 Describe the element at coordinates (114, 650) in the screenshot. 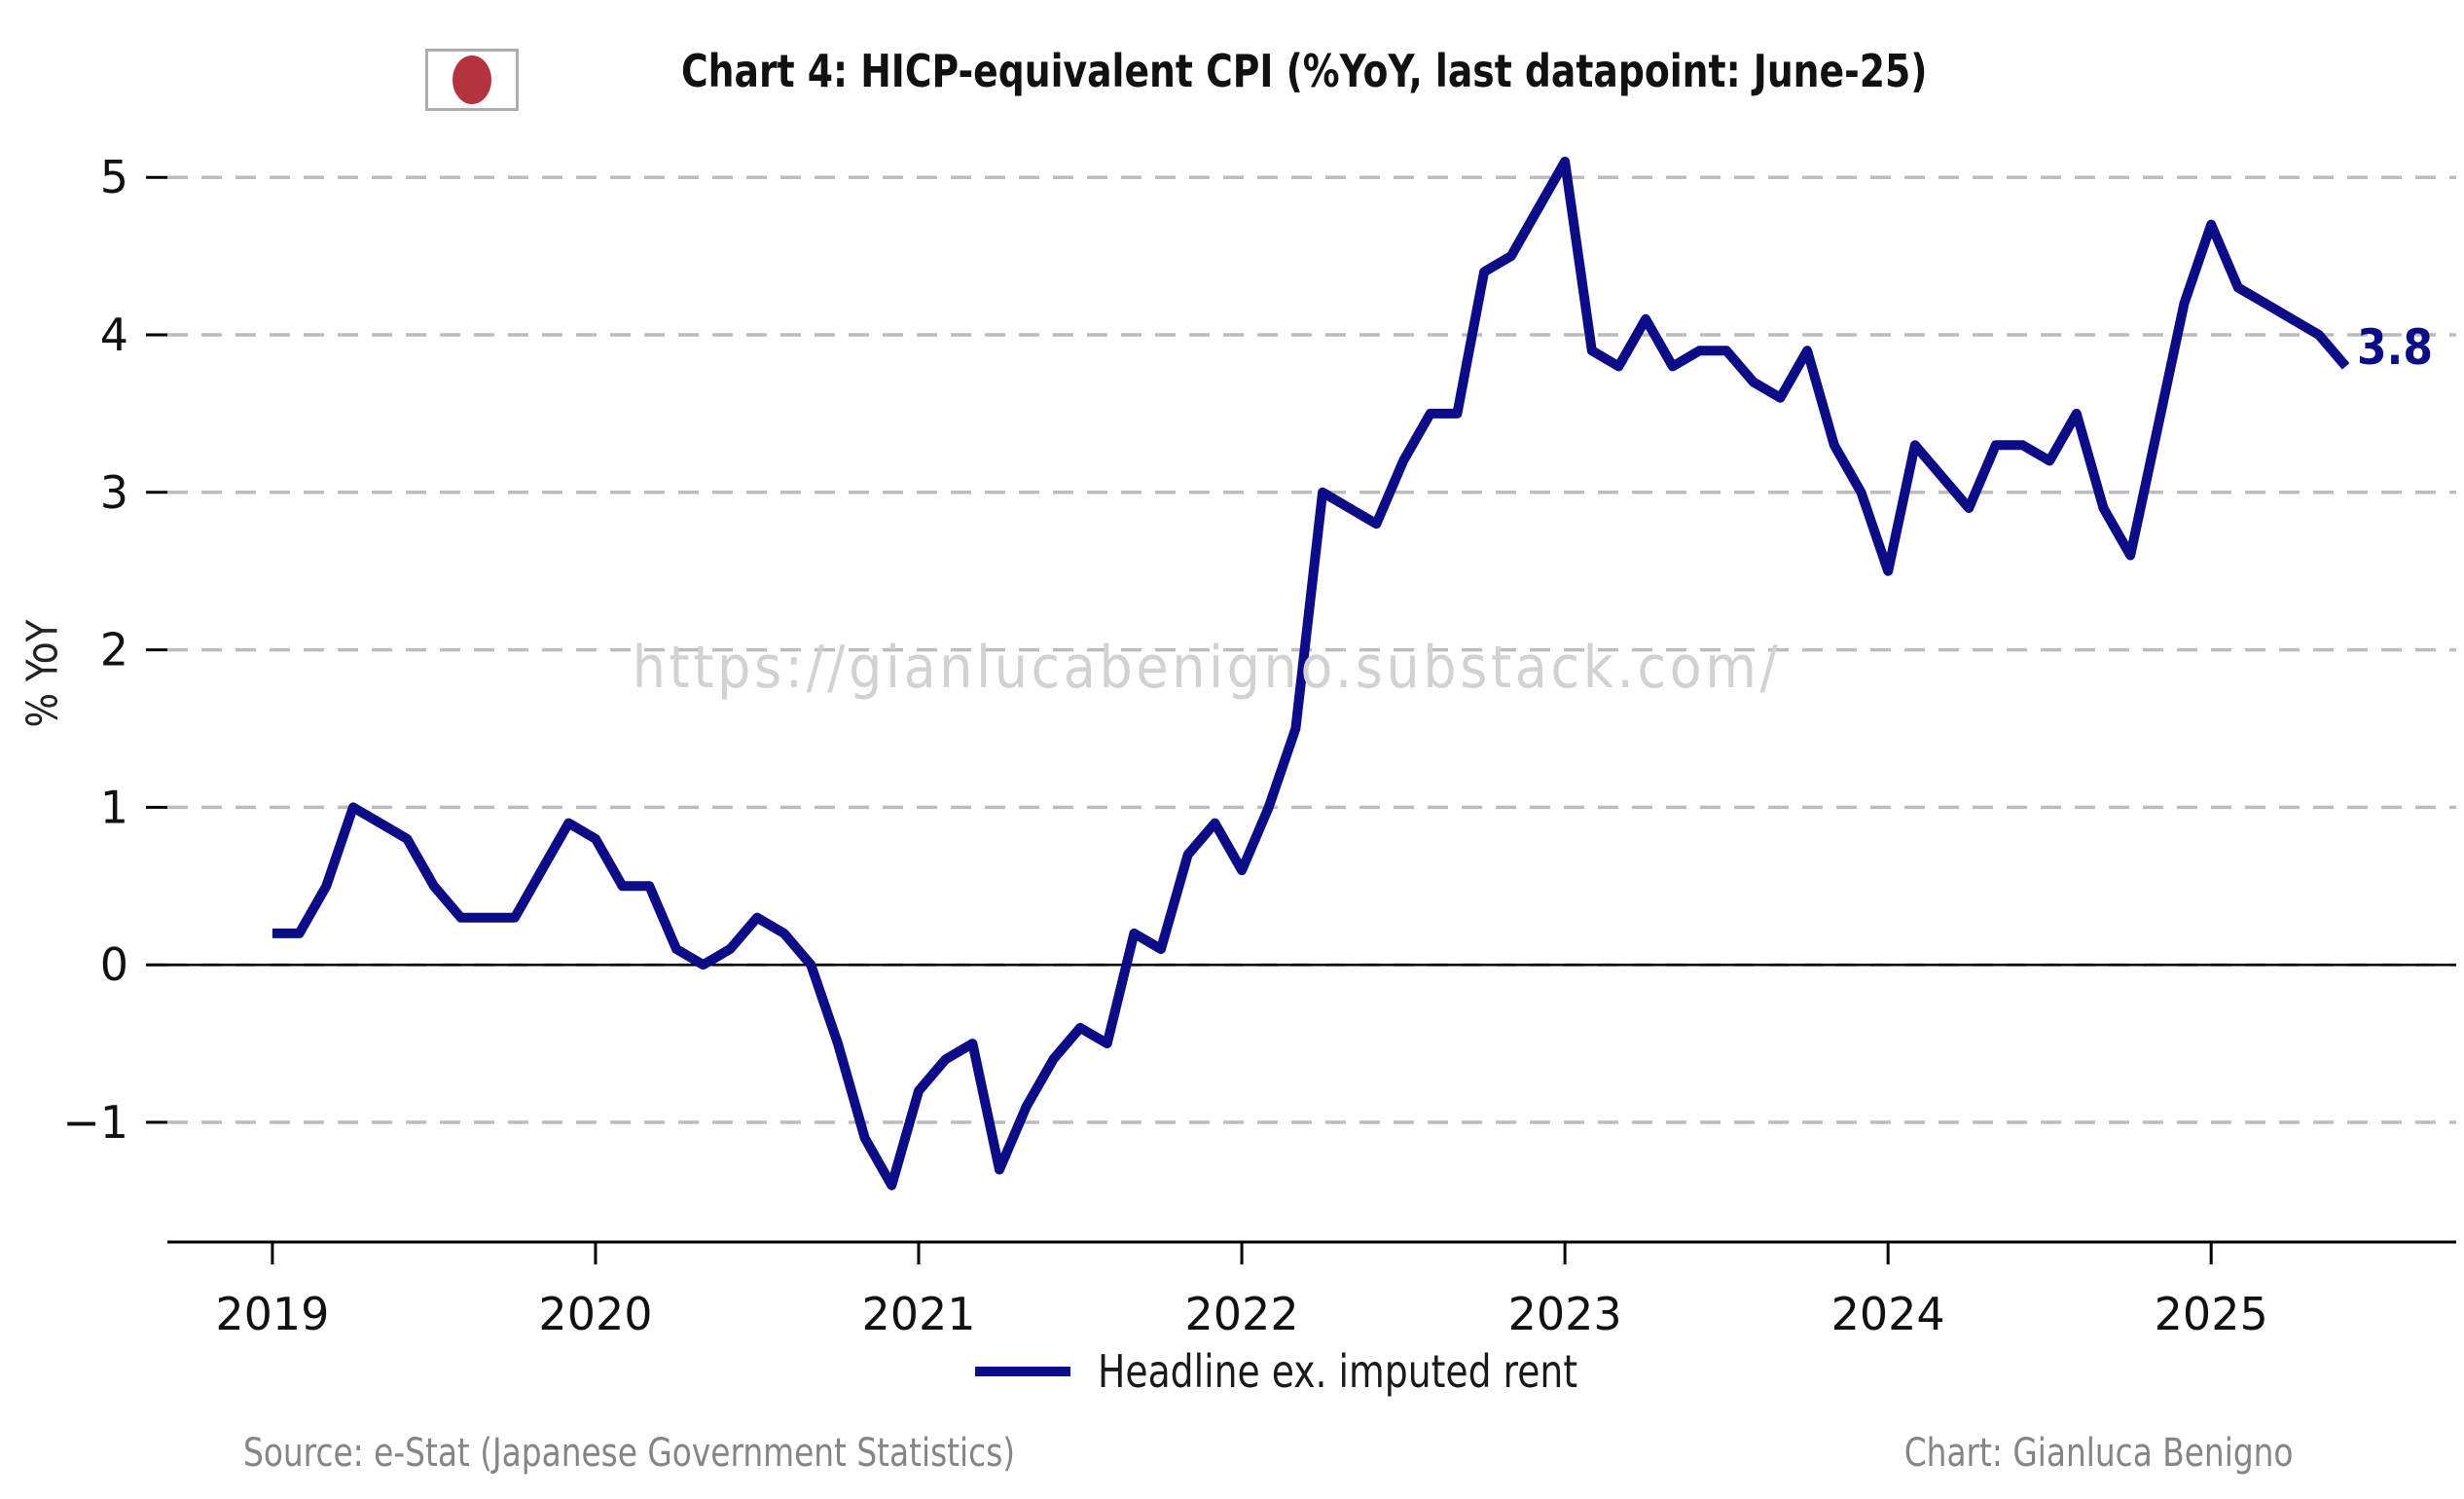

I see `y-tick-label-2: 2` at that location.